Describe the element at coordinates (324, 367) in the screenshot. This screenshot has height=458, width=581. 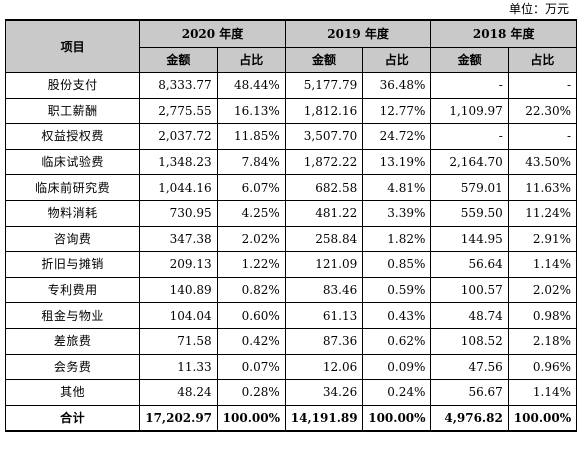
I see `amount-cell: 12.06` at that location.